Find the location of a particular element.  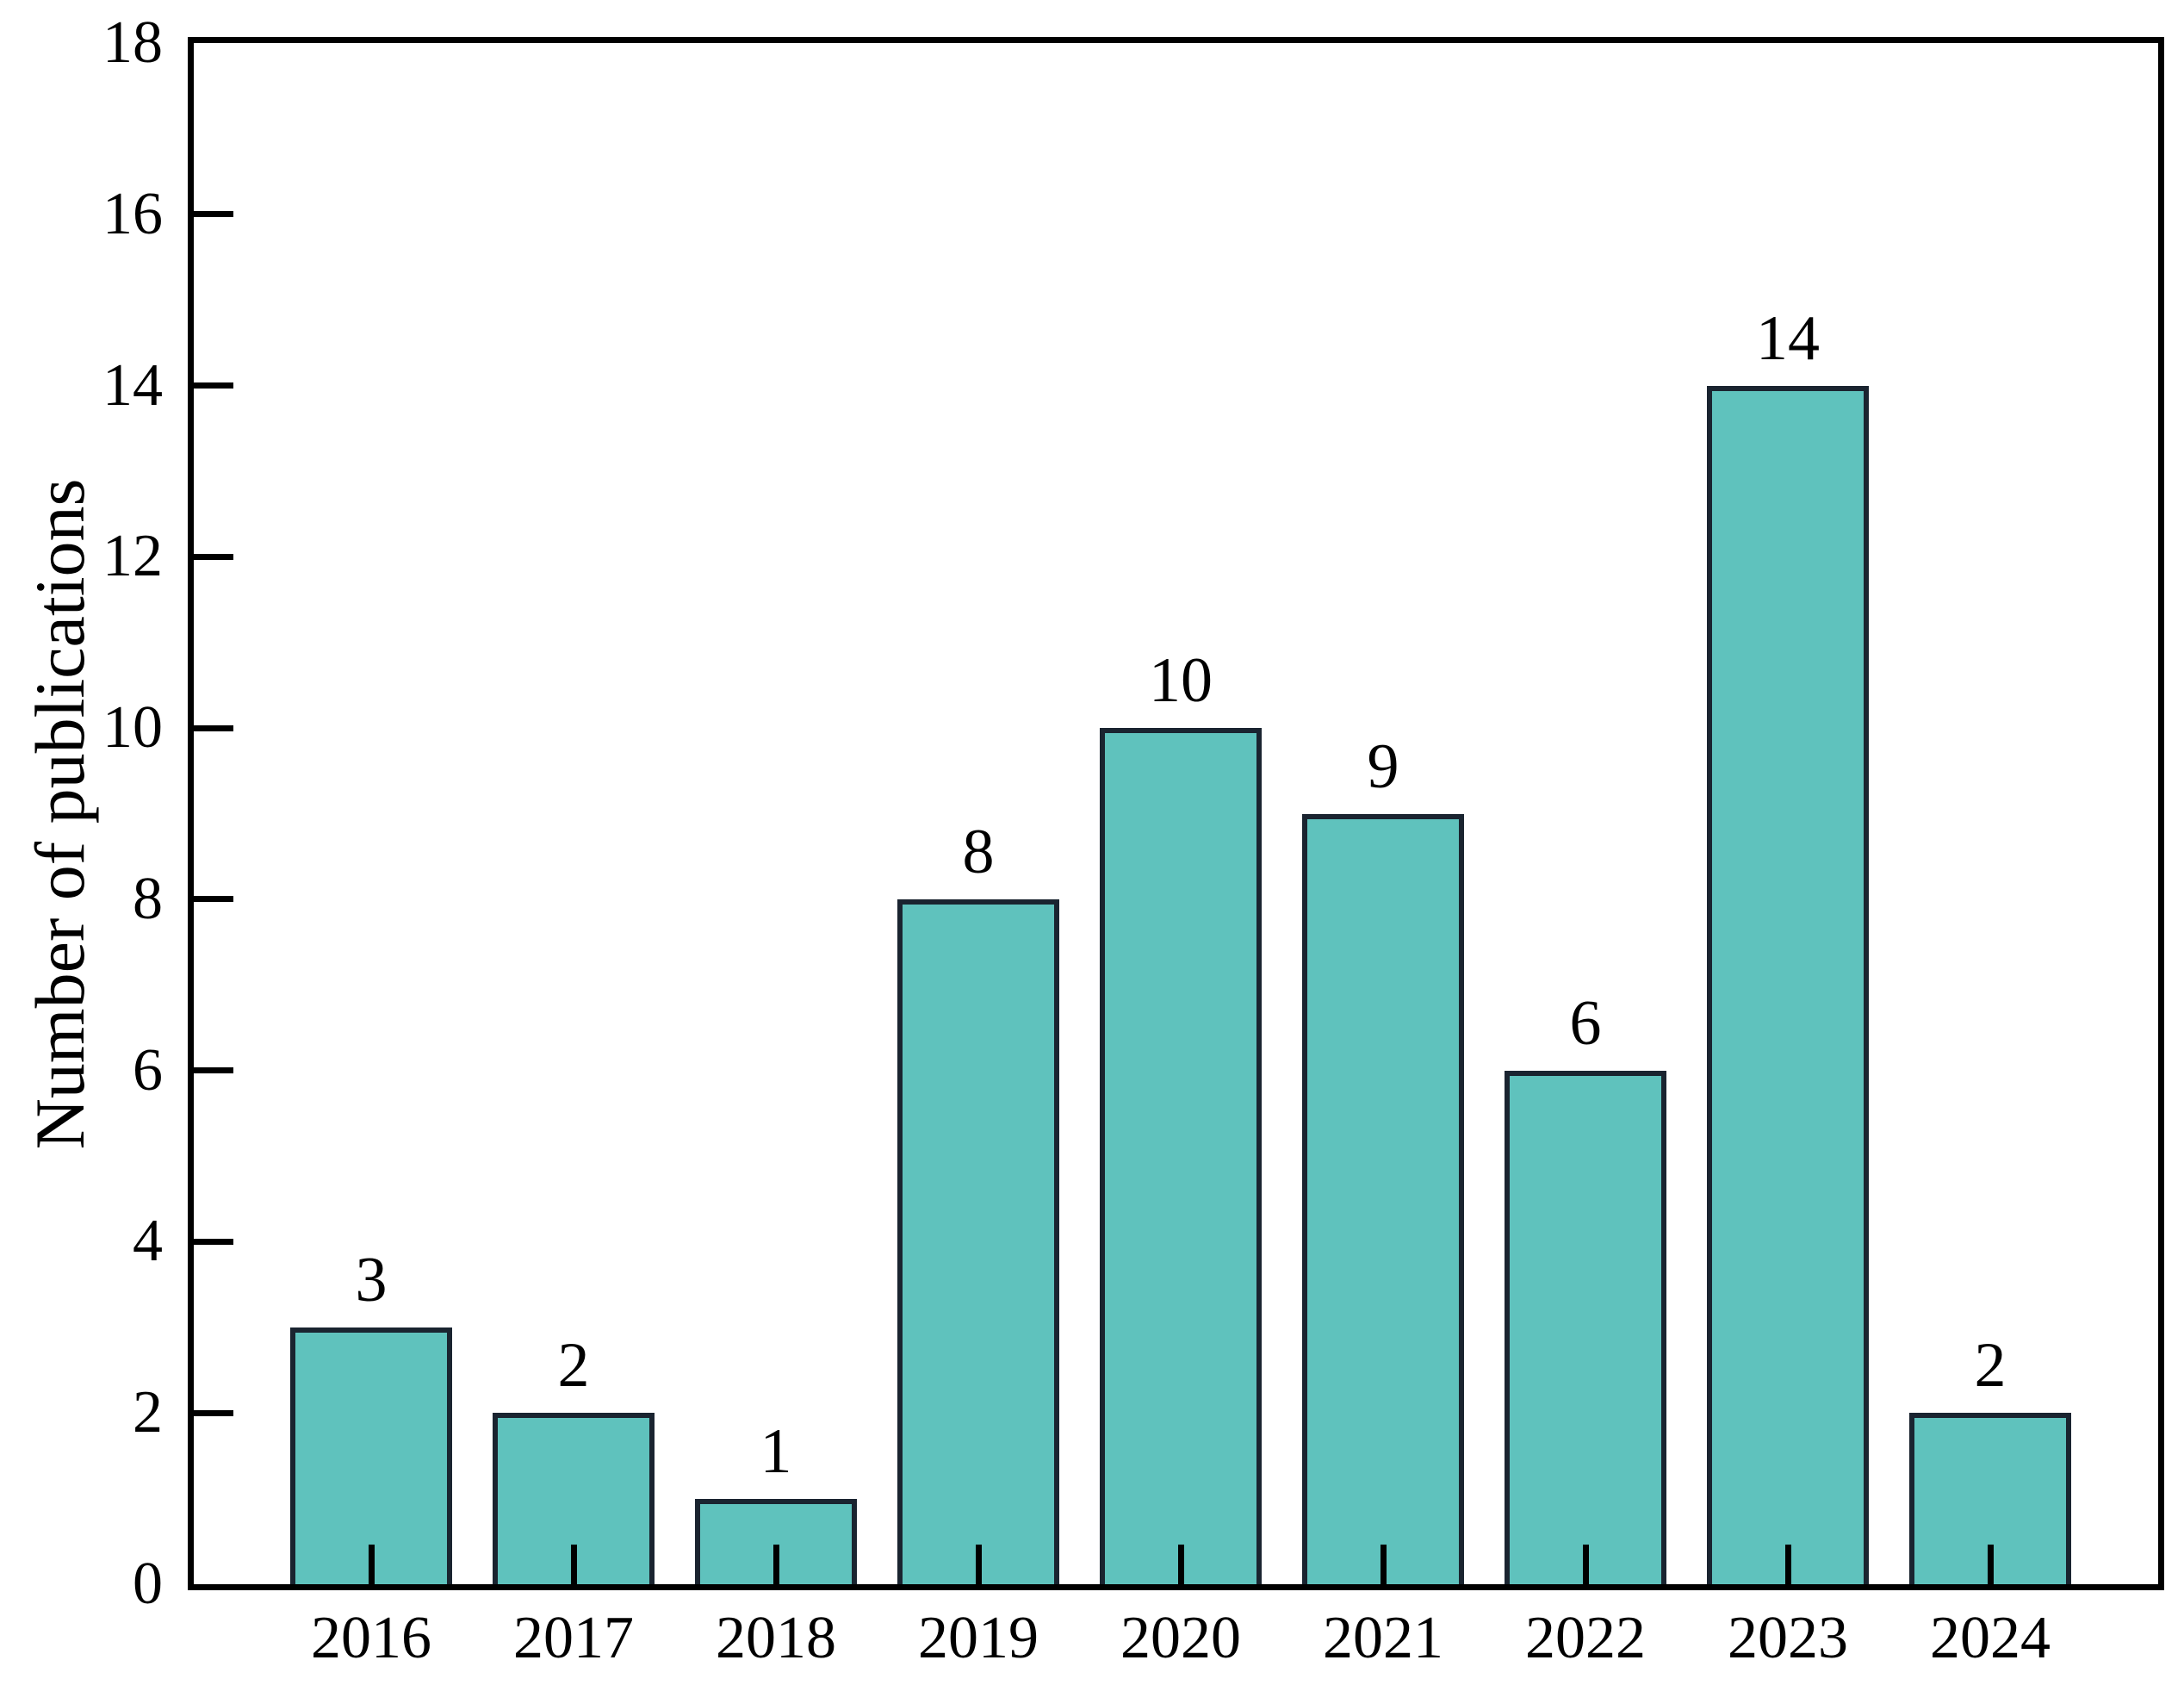

bar-2016 is located at coordinates (371, 1455).